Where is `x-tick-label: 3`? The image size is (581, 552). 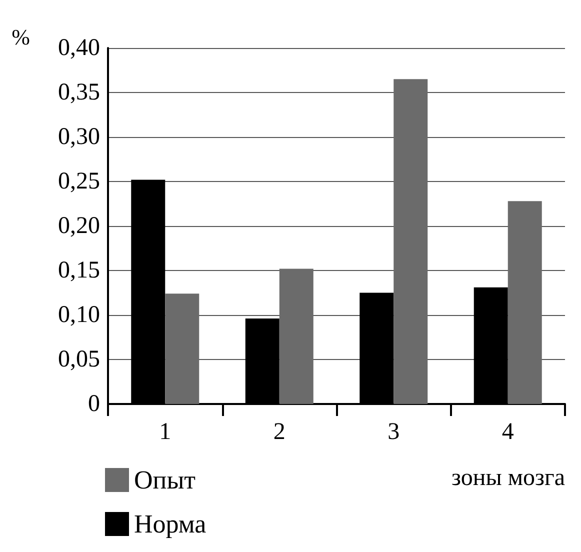 x-tick-label: 3 is located at coordinates (394, 432).